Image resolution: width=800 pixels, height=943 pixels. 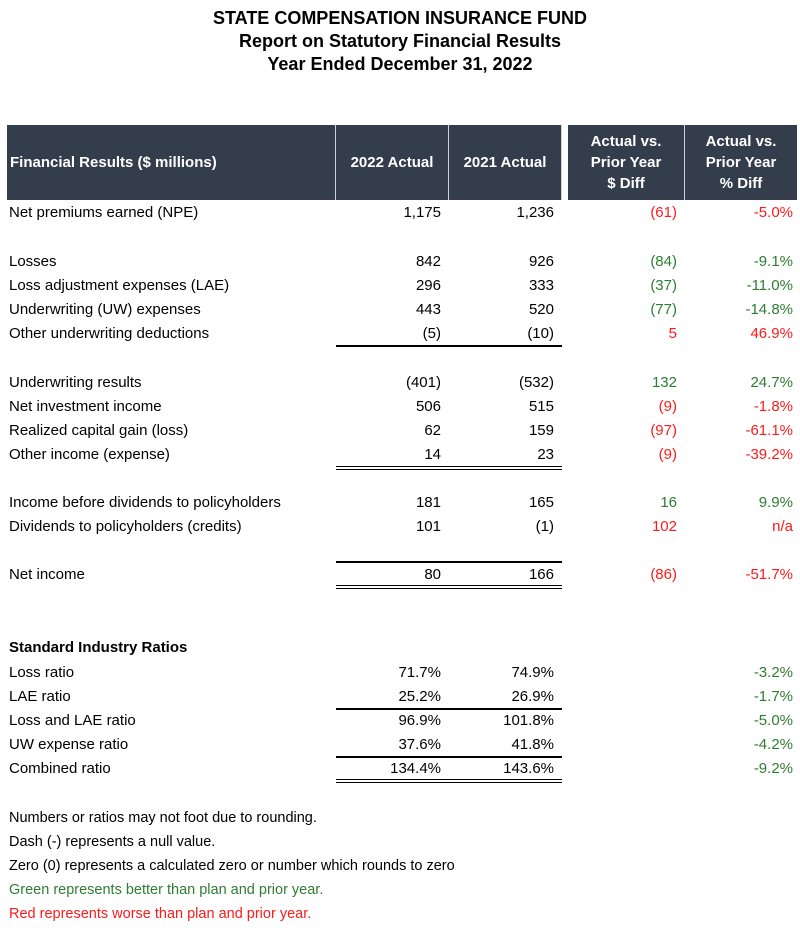 What do you see at coordinates (171, 162) in the screenshot?
I see `header-label: Financial Results ($ millions)` at bounding box center [171, 162].